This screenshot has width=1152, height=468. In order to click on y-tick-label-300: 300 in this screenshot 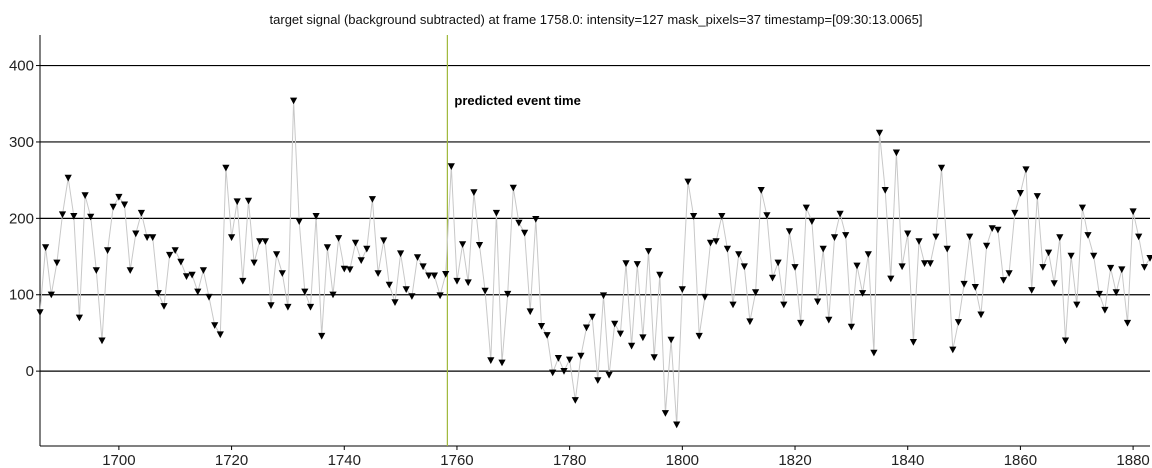, I will do `click(21, 142)`.